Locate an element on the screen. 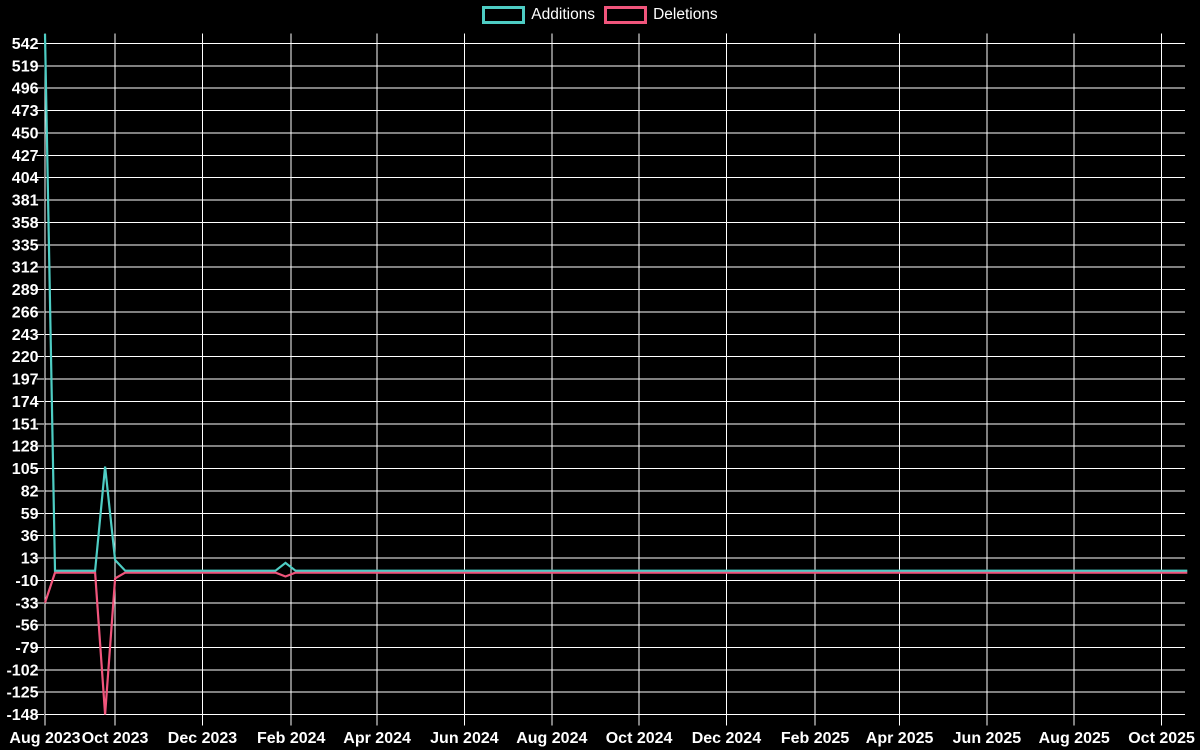 This screenshot has height=750, width=1200. y-tick-label: 220 is located at coordinates (25, 357).